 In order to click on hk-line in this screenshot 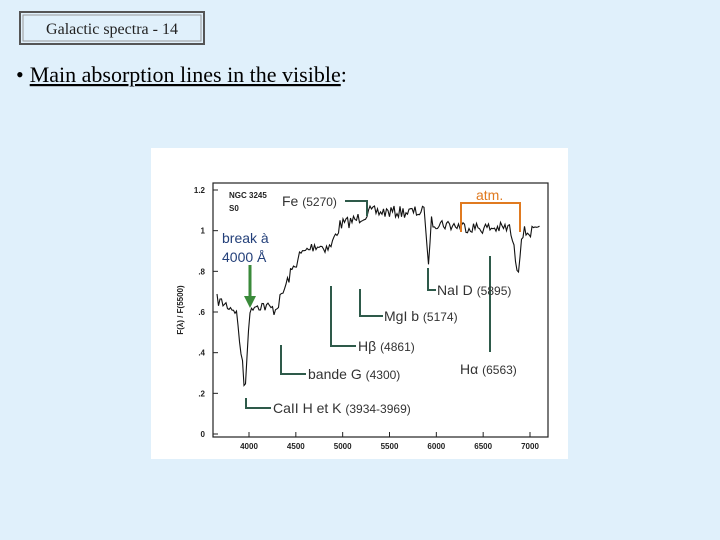, I will do `click(258, 403)`.